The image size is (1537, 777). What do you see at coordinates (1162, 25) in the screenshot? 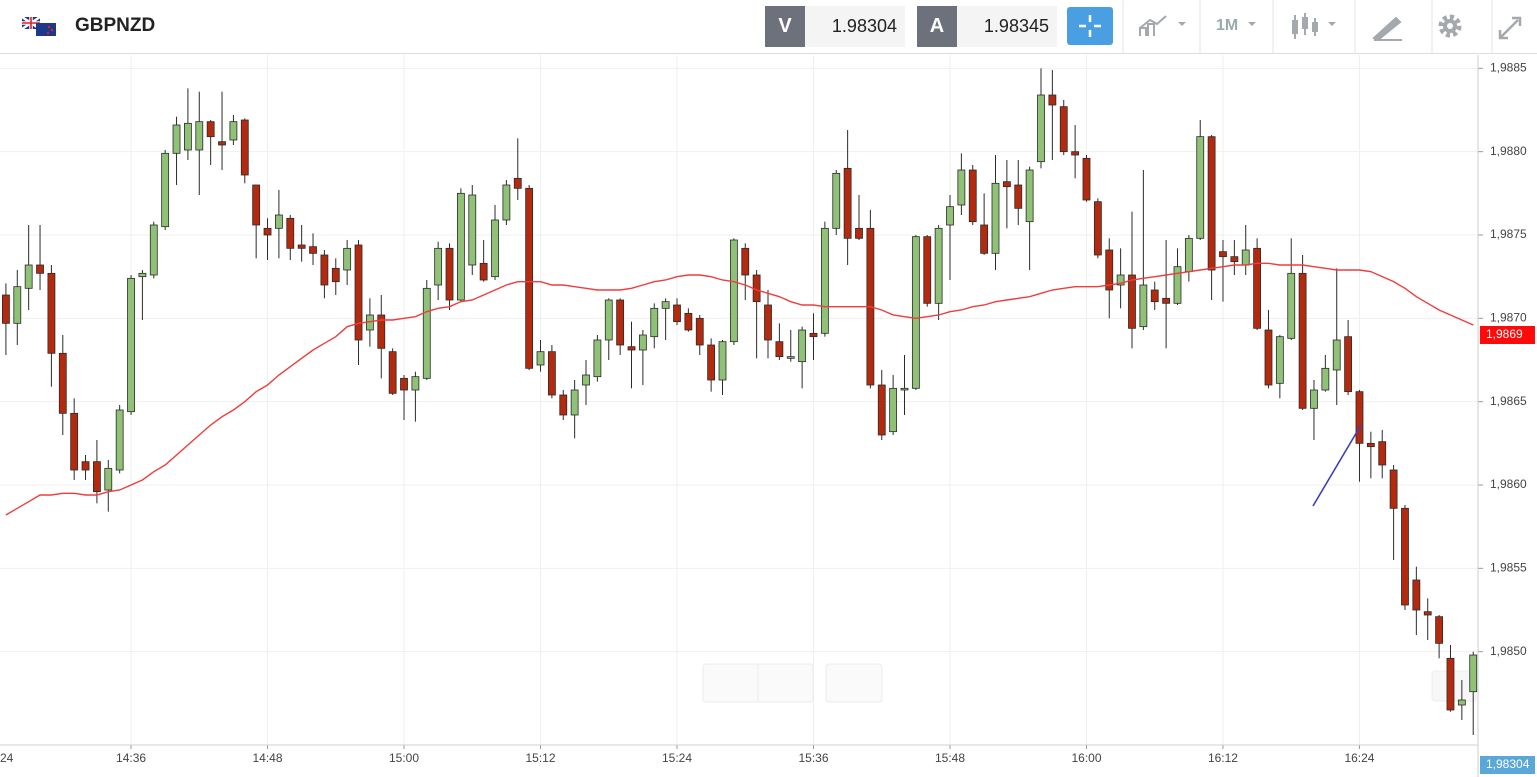
I see `chart-type-button` at bounding box center [1162, 25].